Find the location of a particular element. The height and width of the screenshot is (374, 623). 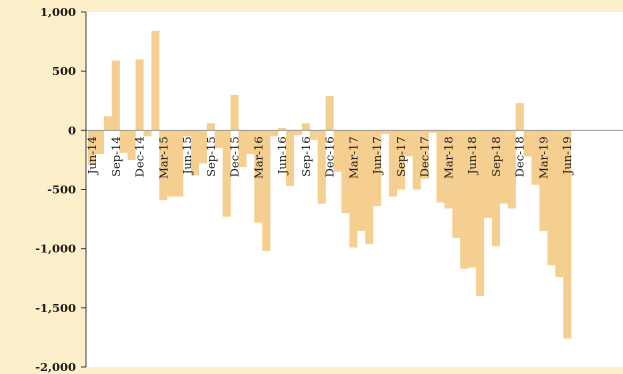

x-tick-label: Sep-18 is located at coordinates (496, 156).